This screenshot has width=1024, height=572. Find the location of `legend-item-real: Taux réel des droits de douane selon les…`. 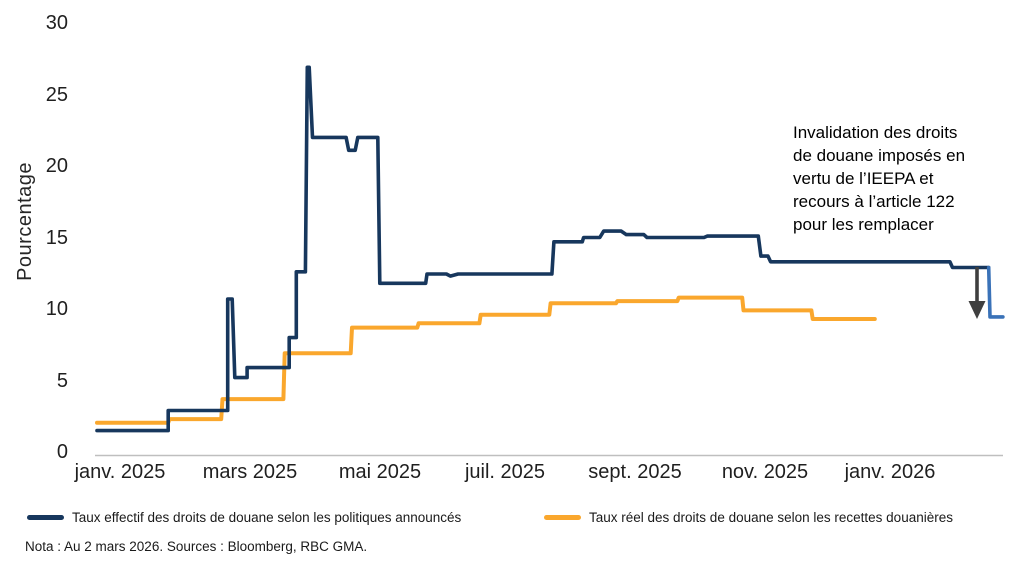

legend-item-real: Taux réel des droits de douane selon les… is located at coordinates (748, 517).